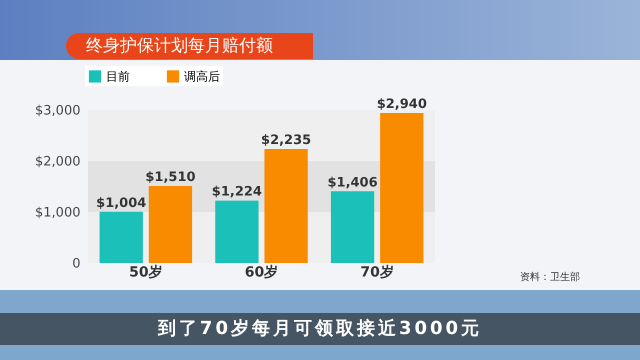 This screenshot has width=640, height=360. What do you see at coordinates (237, 192) in the screenshot?
I see `data-label: $1,224` at bounding box center [237, 192].